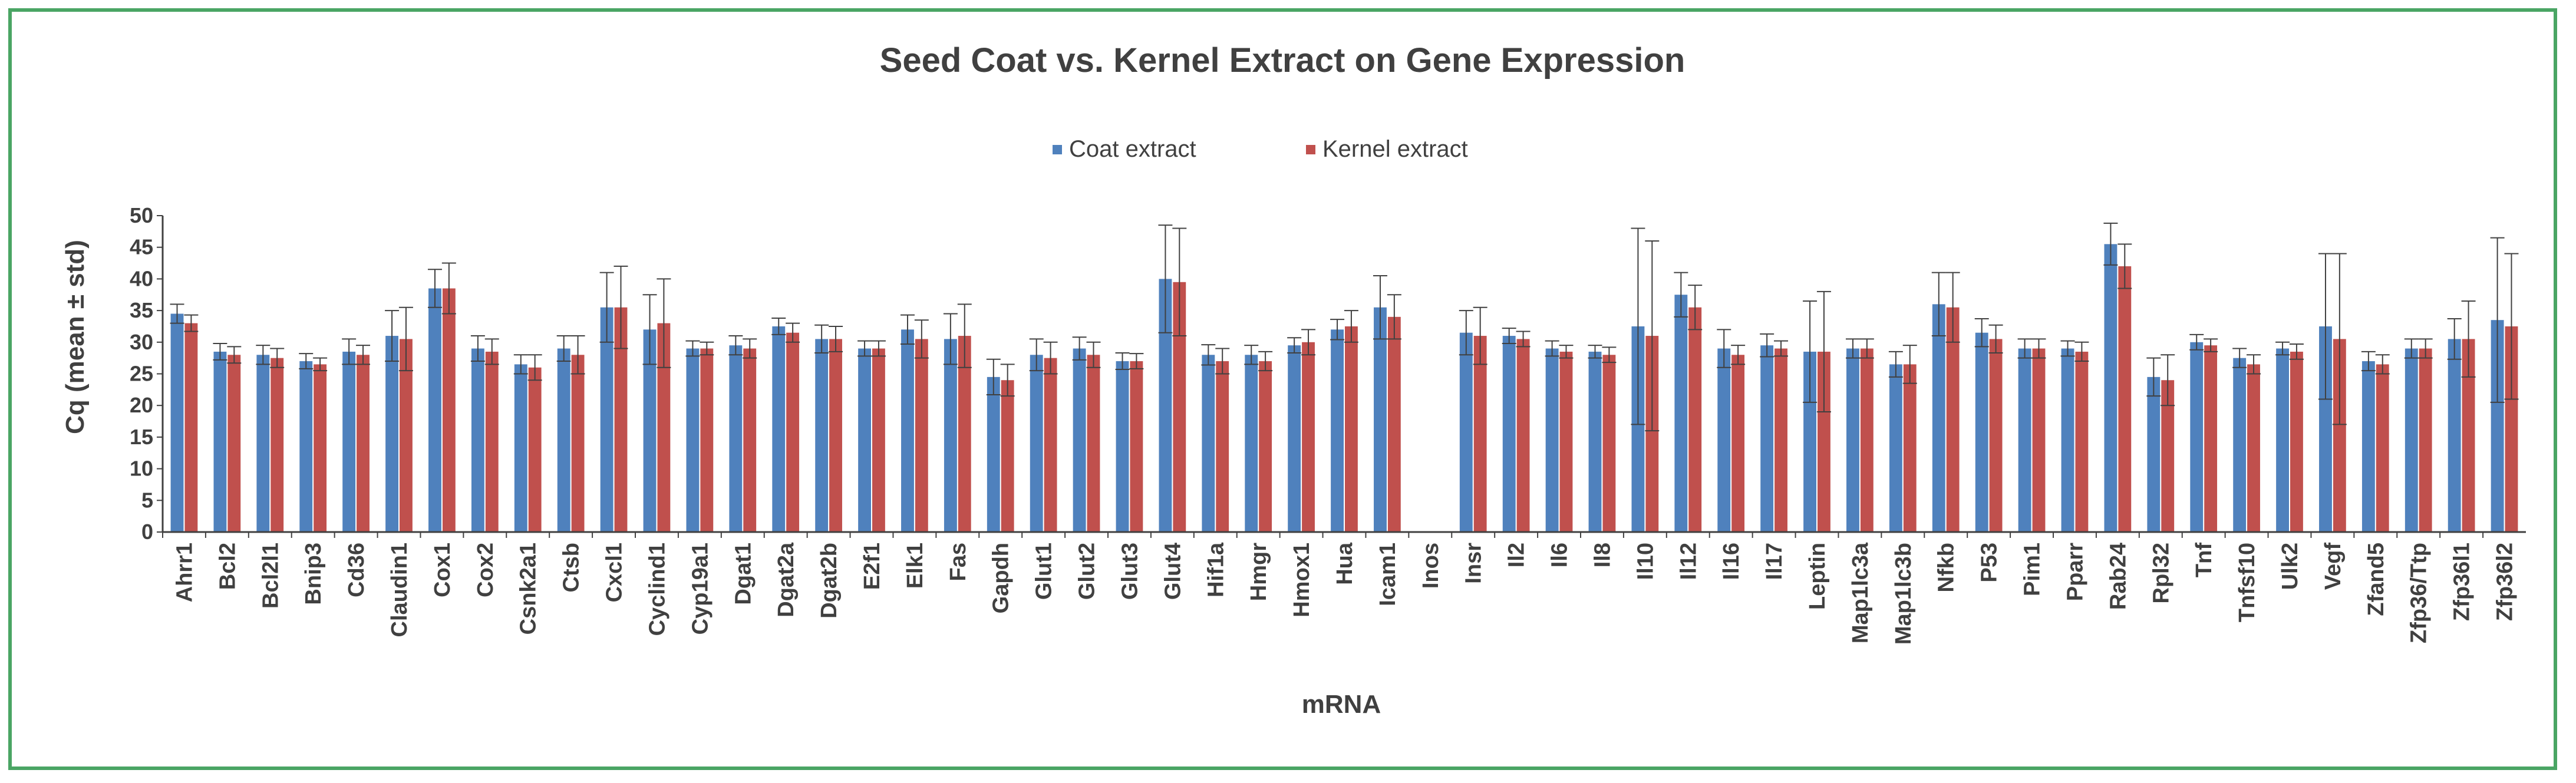  What do you see at coordinates (2290, 566) in the screenshot?
I see `x-tick-label: Ulk2` at bounding box center [2290, 566].